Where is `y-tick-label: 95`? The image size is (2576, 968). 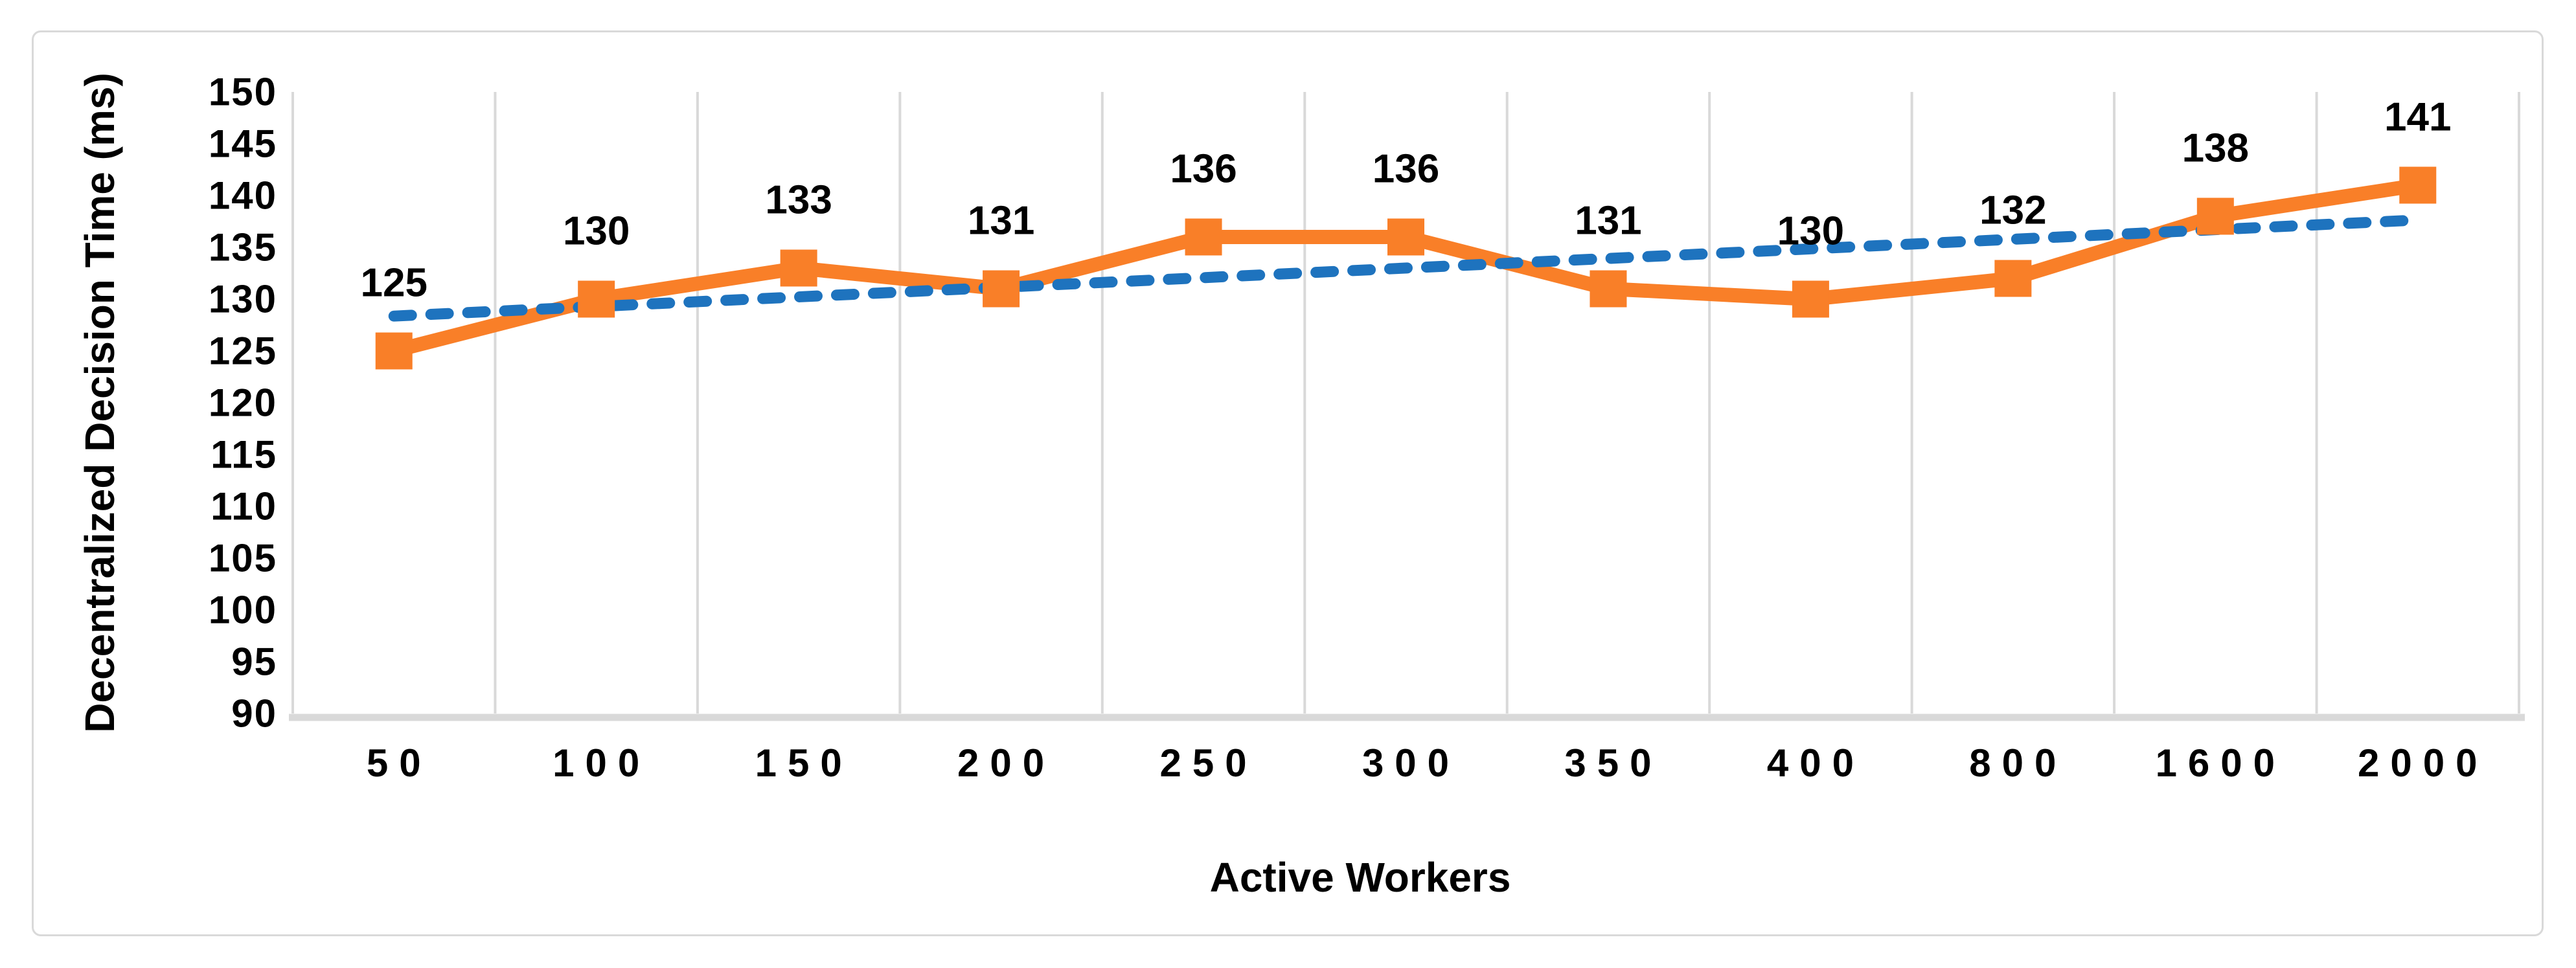 y-tick-label: 95 is located at coordinates (254, 662).